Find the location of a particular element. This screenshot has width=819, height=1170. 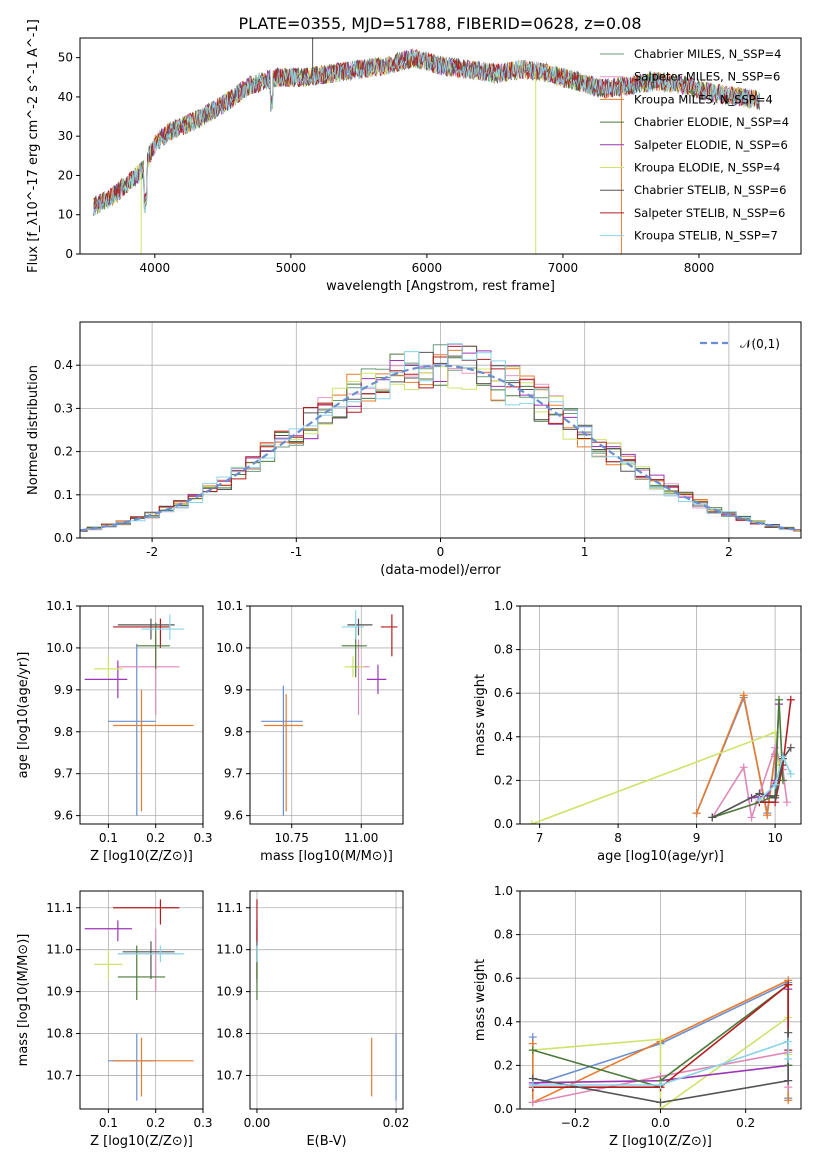

y-tick-label: 0.1 is located at coordinates (63, 495).